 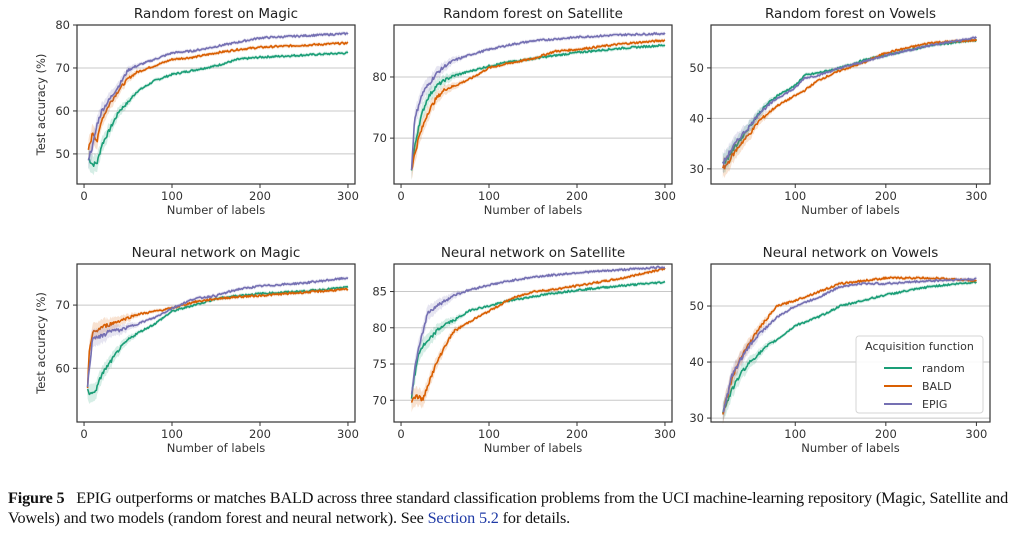 I want to click on chart-title: Random forest on Vowels, so click(x=850, y=14).